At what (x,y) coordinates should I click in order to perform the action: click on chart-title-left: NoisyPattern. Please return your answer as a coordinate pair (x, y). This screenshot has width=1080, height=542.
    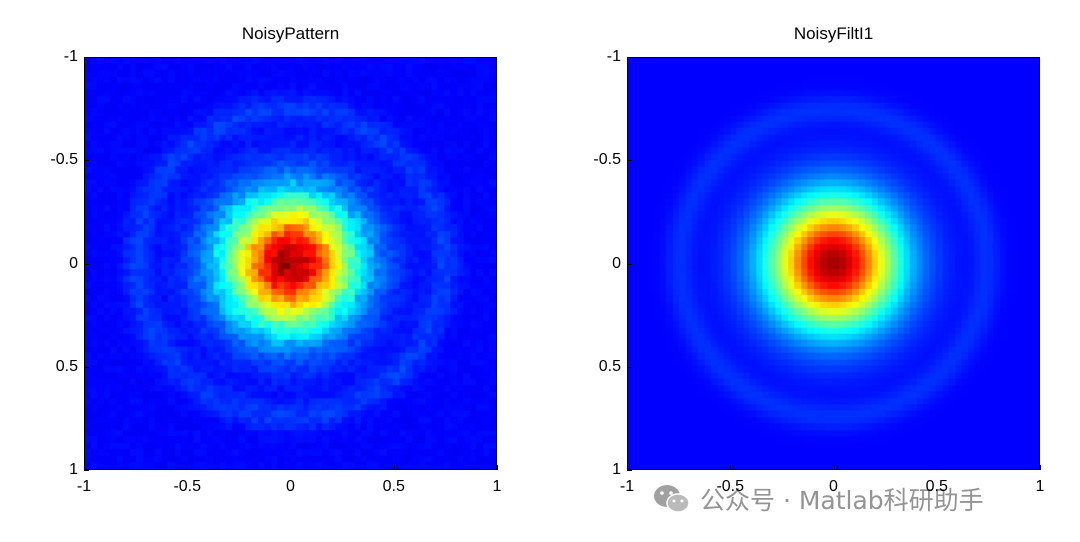
    Looking at the image, I should click on (290, 33).